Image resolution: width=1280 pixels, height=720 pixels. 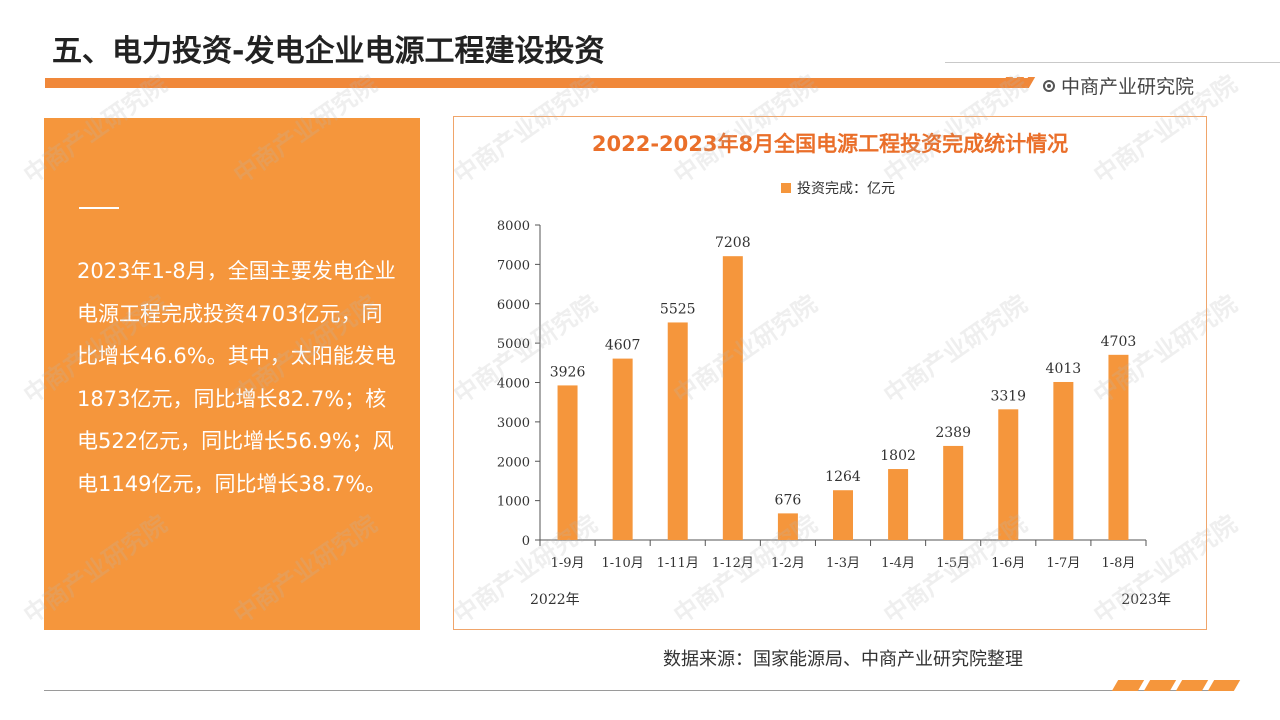 I want to click on y-tick-label: 3000, so click(x=513, y=423).